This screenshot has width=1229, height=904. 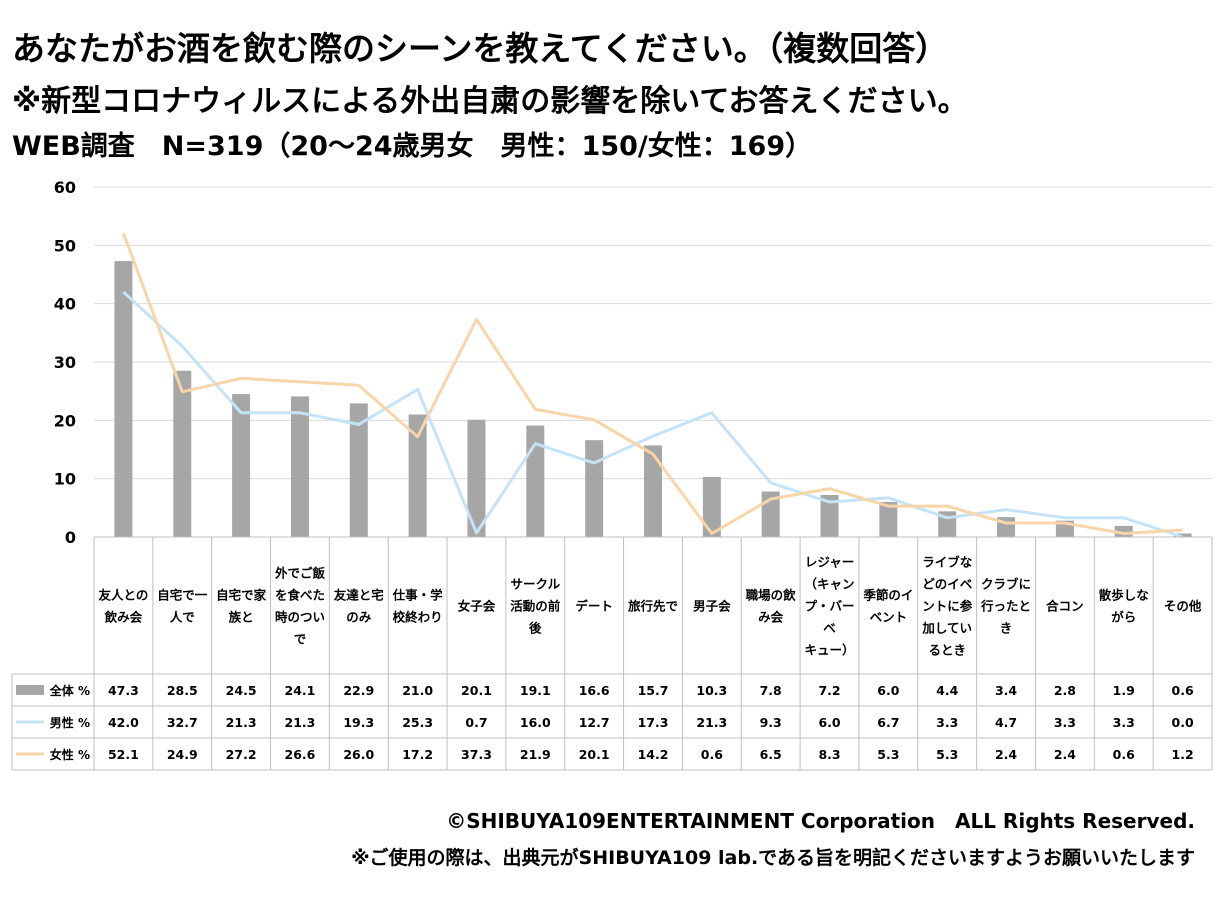 I want to click on y-tick-label: 40, so click(x=65, y=304).